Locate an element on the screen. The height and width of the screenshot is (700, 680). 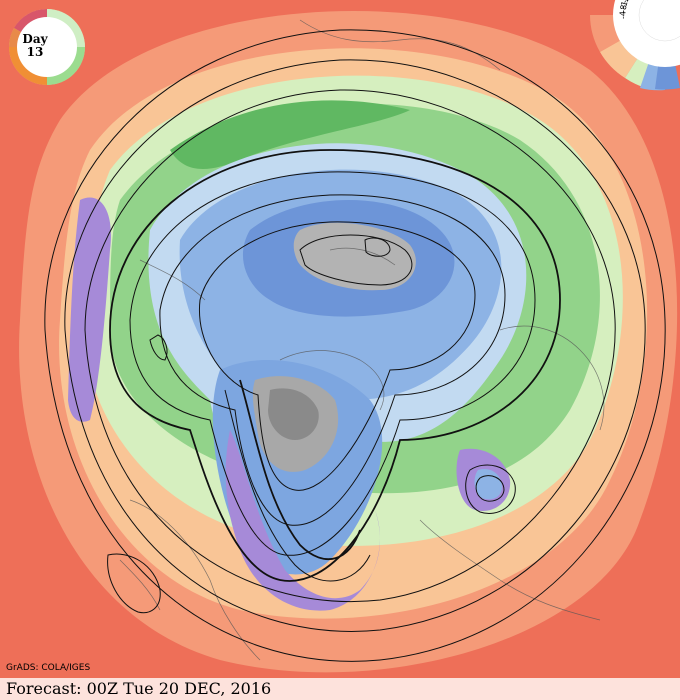
colorbar-label: -16 is located at coordinates (627, 2).